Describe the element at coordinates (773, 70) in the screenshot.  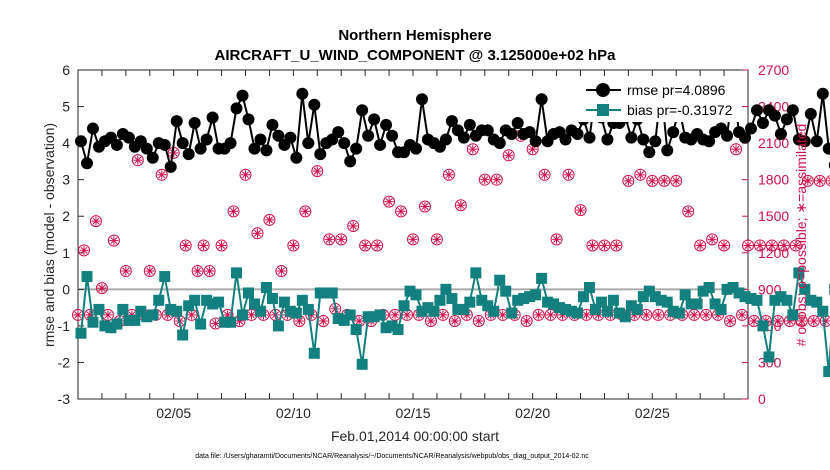
I see `y2-tick-label: 2700` at that location.